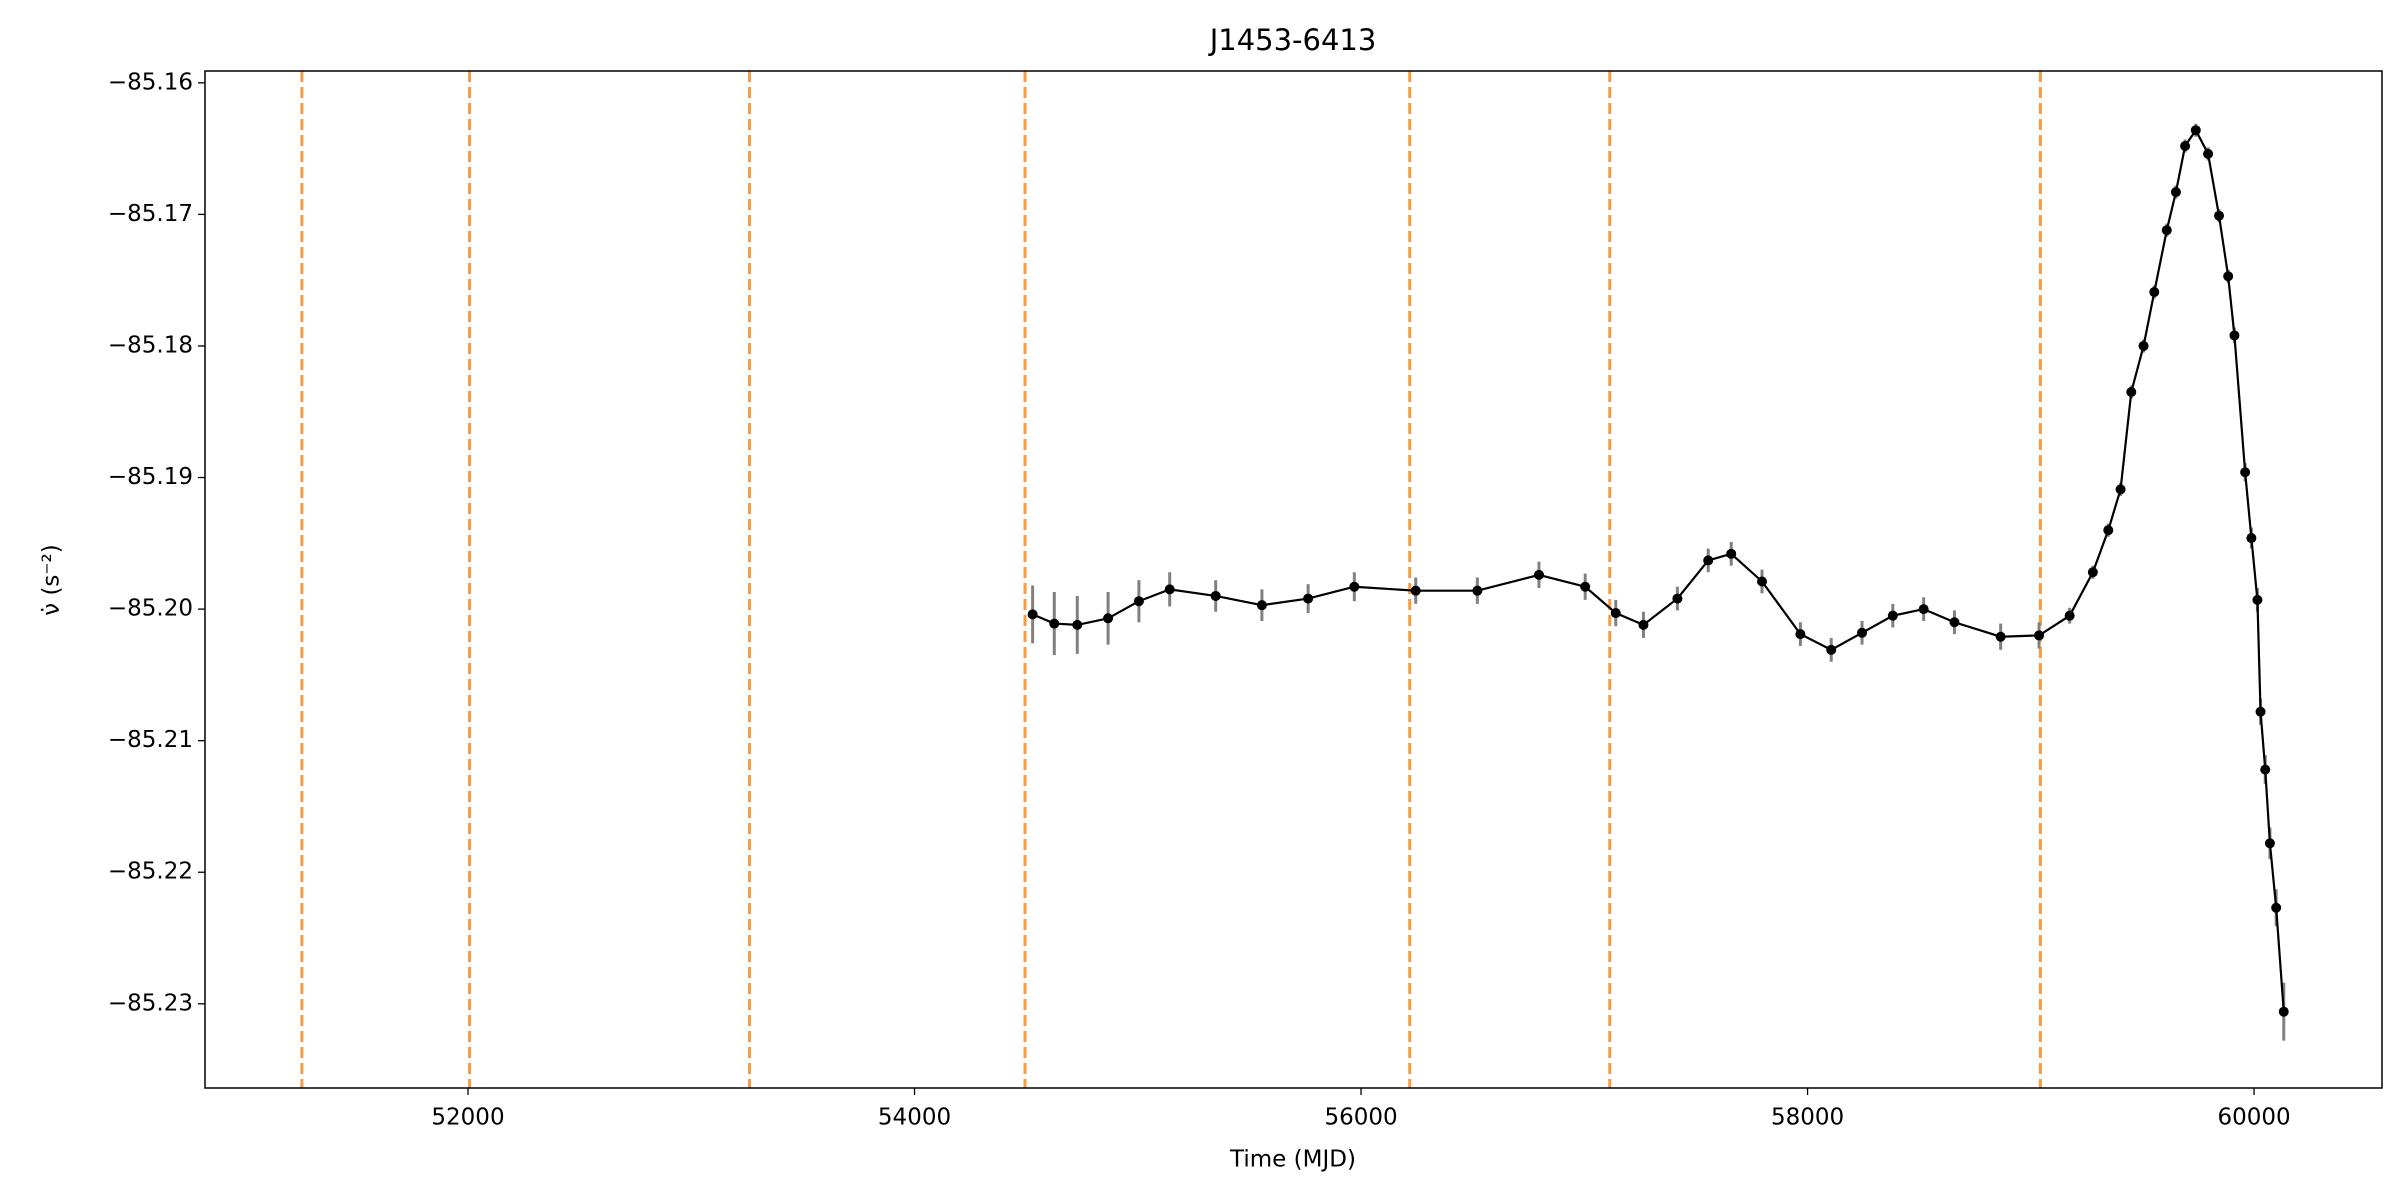  I want to click on x-tick-label: 54000, so click(914, 1118).